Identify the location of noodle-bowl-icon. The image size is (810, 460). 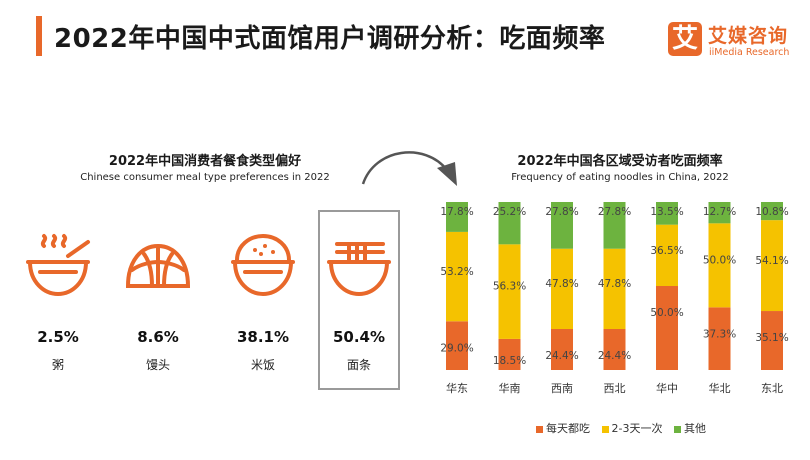
(359, 269).